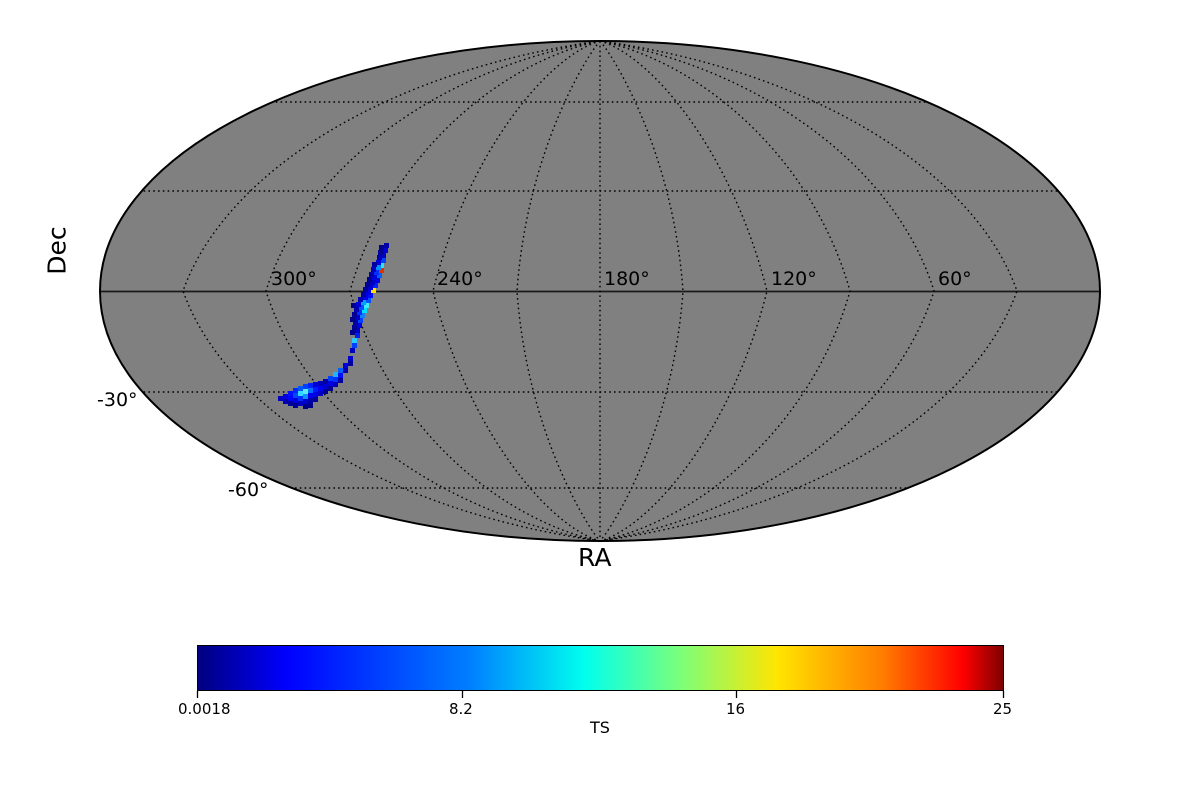  I want to click on colorbar-tick-label-mid1: 8.2, so click(461, 709).